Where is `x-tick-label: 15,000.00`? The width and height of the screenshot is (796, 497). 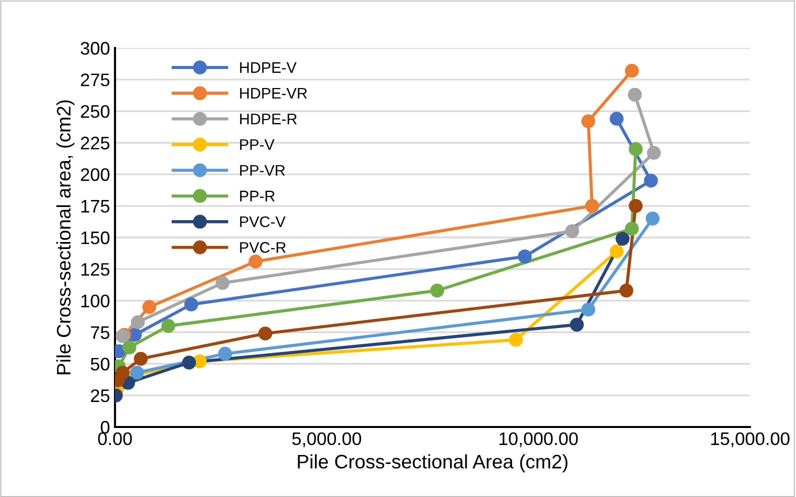 x-tick-label: 15,000.00 is located at coordinates (750, 440).